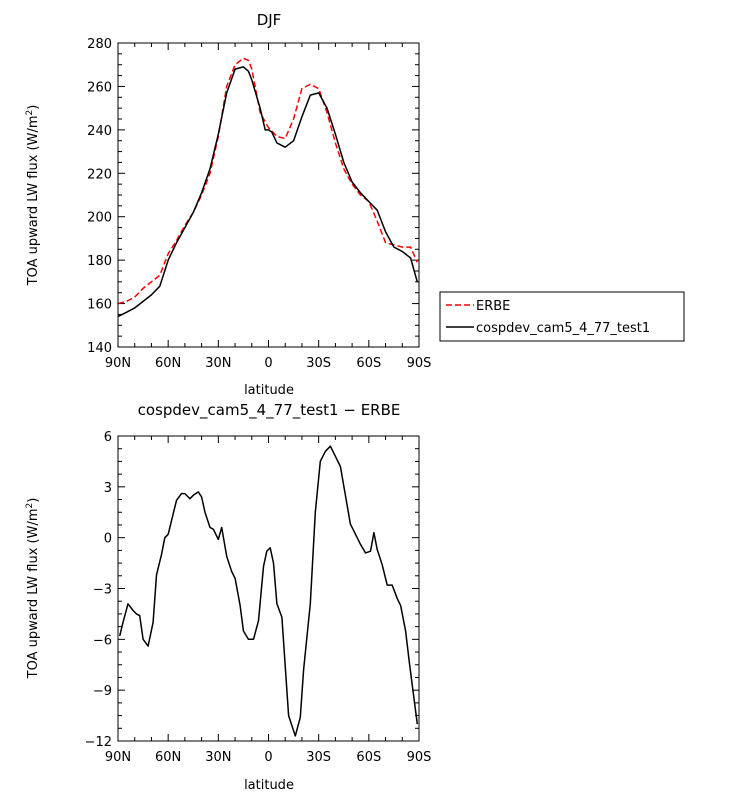 This screenshot has width=733, height=795. I want to click on bottom-x-tick-label: 60S, so click(368, 757).